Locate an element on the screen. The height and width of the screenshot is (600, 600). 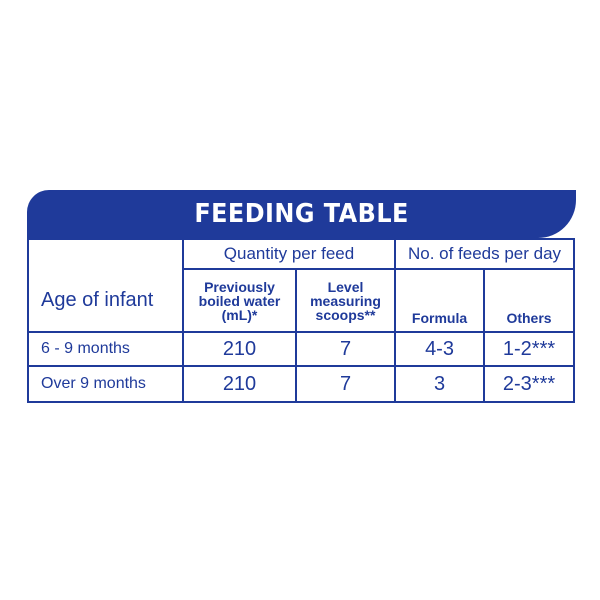
others-header: Others is located at coordinates (529, 300).